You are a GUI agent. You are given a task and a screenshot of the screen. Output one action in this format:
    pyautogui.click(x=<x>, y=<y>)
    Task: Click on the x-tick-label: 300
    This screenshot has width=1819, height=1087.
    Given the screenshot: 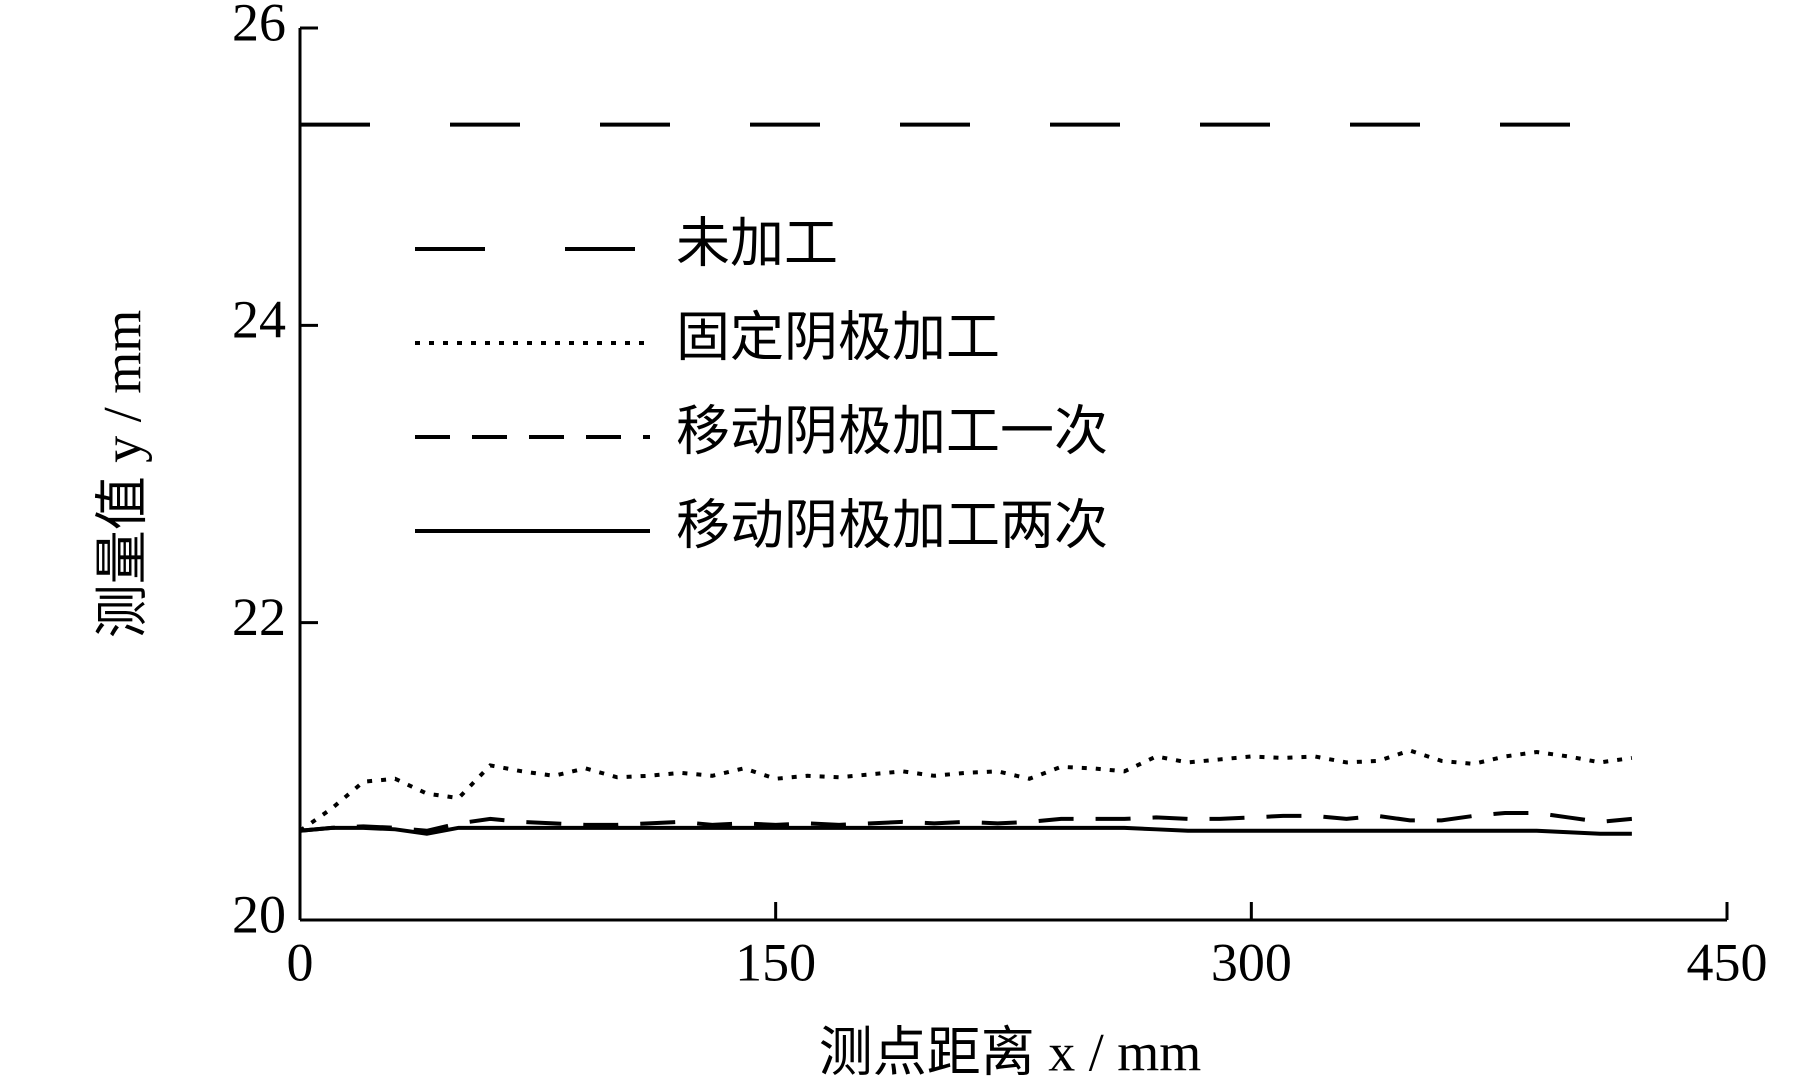 What is the action you would take?
    pyautogui.click(x=1251, y=962)
    